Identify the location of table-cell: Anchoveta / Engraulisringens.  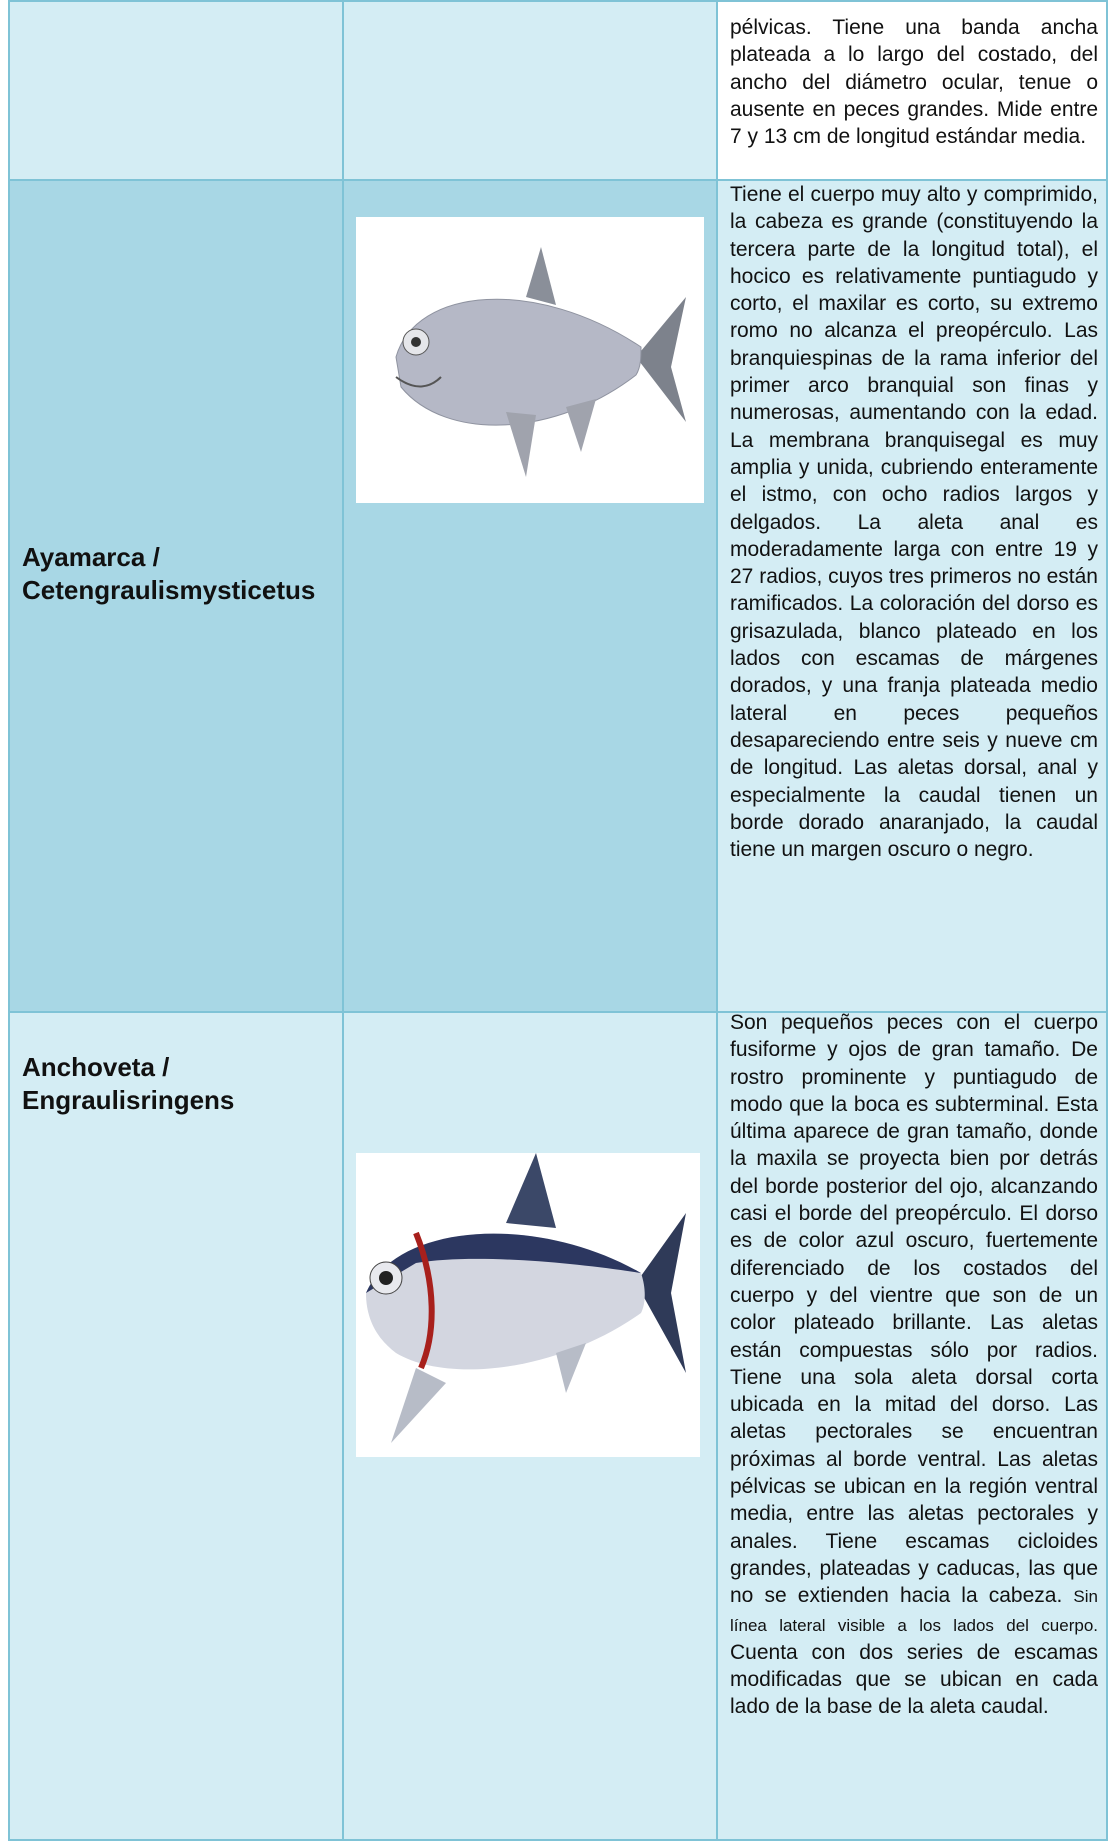
(176, 1426).